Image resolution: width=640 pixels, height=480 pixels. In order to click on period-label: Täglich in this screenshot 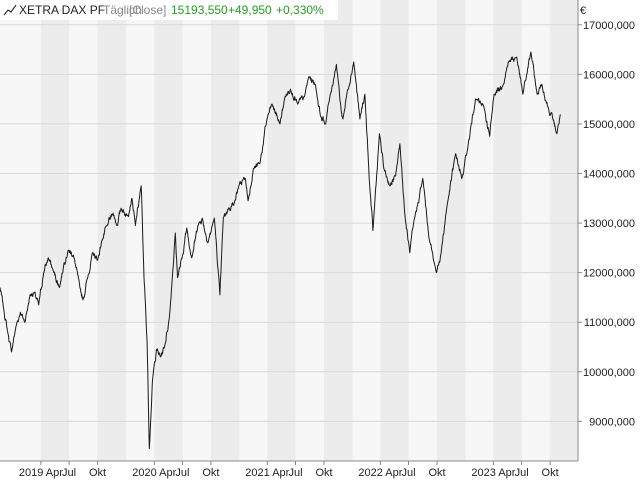, I will do `click(122, 10)`.